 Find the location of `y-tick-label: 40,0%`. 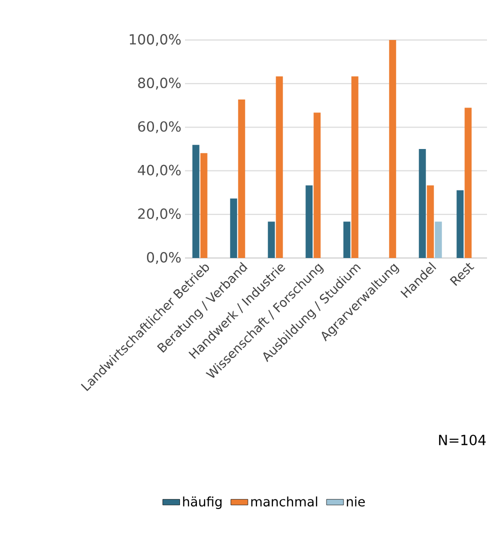

y-tick-label: 40,0% is located at coordinates (159, 170).